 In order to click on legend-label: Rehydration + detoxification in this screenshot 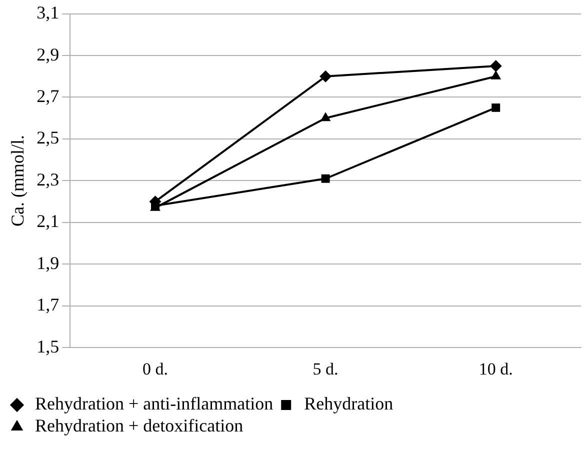, I will do `click(139, 426)`.